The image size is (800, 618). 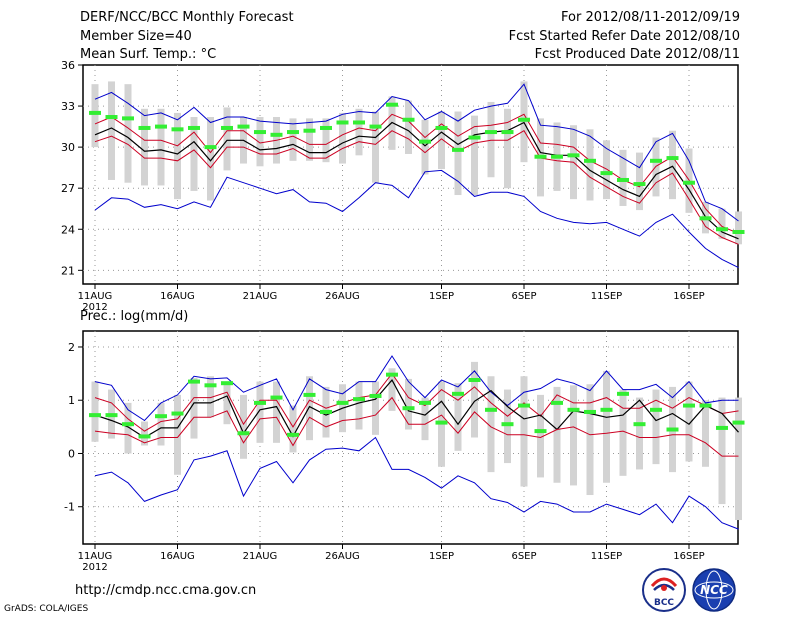 I want to click on bcc-logo-icon: BCC, so click(x=664, y=590).